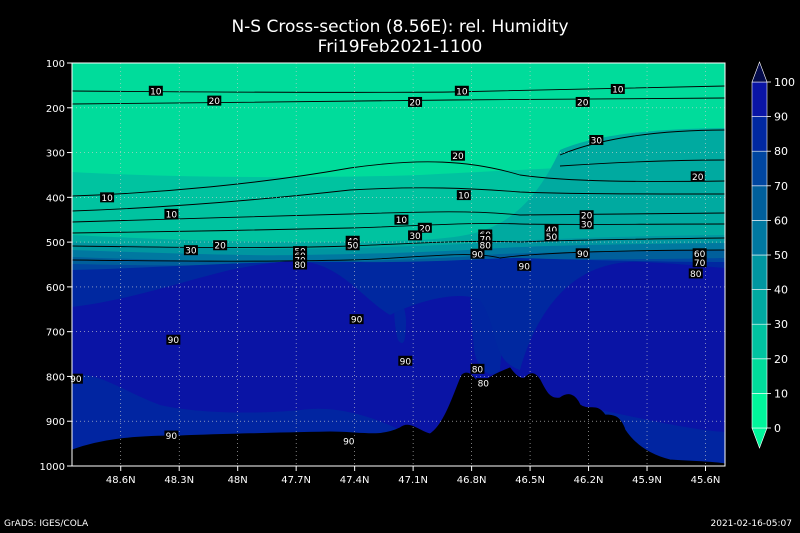  I want to click on colorbar-label: 100, so click(784, 82).